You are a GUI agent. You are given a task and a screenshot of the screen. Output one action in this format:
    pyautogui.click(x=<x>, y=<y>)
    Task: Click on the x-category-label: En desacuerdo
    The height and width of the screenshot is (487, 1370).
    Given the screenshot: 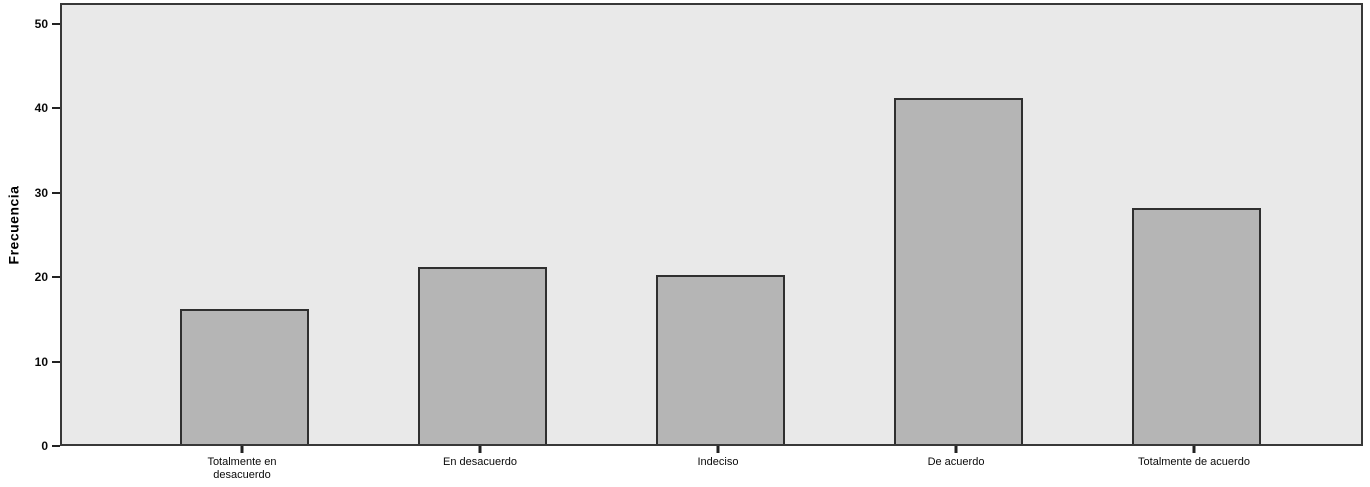 What is the action you would take?
    pyautogui.click(x=480, y=462)
    